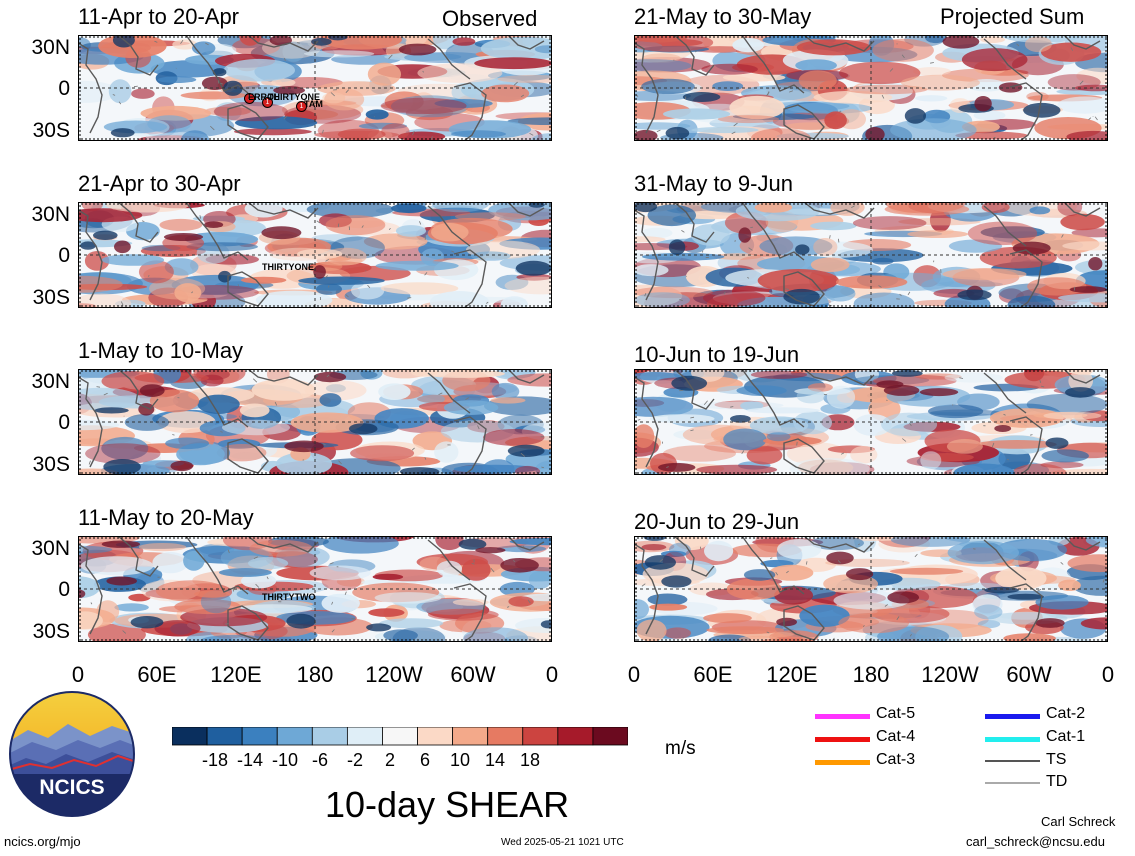 The width and height of the screenshot is (1135, 856). What do you see at coordinates (390, 760) in the screenshot?
I see `colorbar-tick: 2` at bounding box center [390, 760].